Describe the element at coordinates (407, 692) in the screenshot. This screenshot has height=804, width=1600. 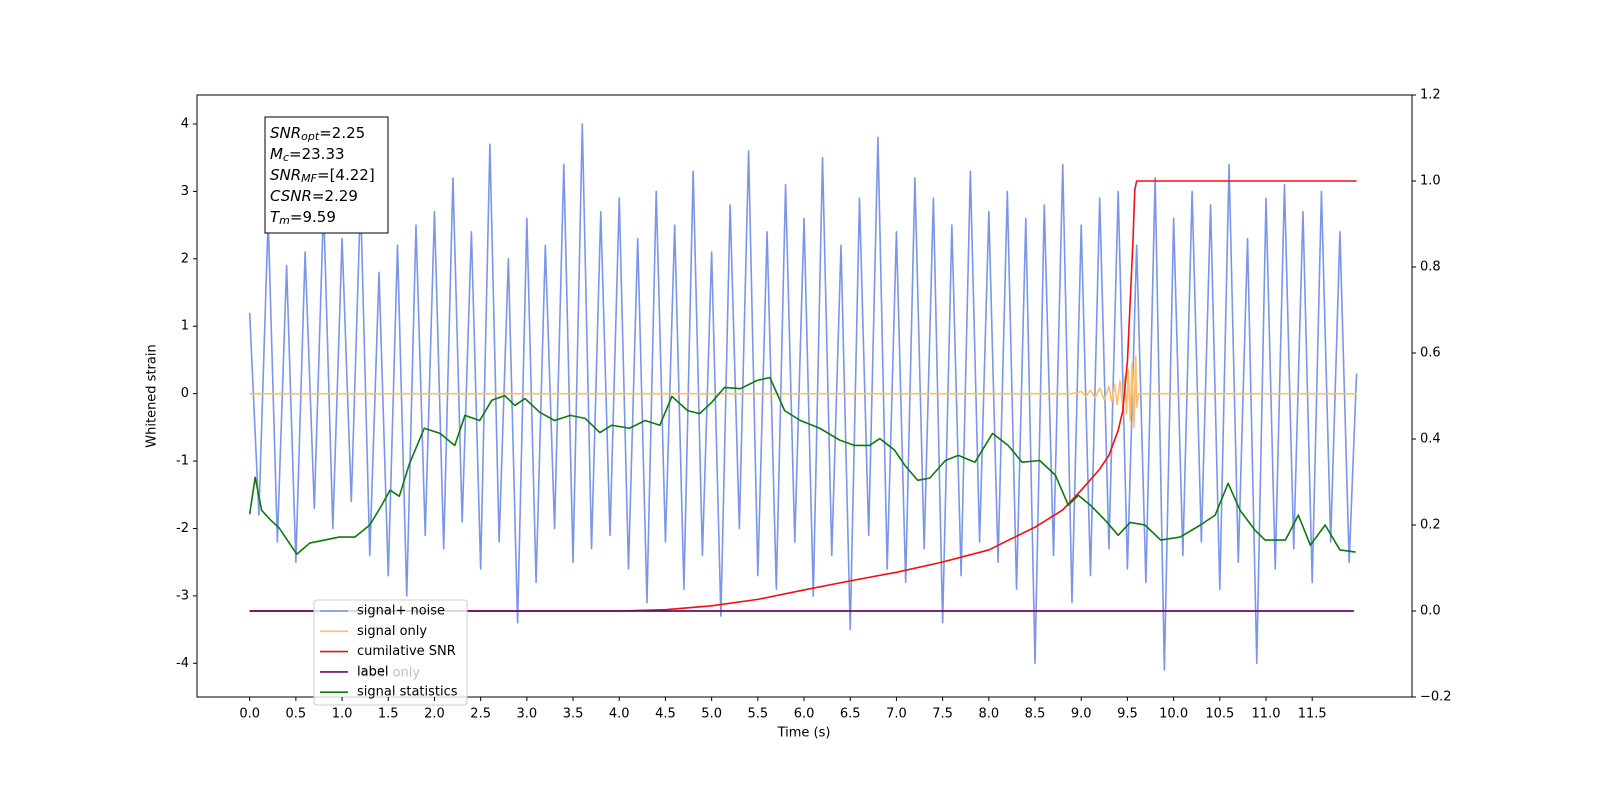
I see `legend-label: signal statistics` at that location.